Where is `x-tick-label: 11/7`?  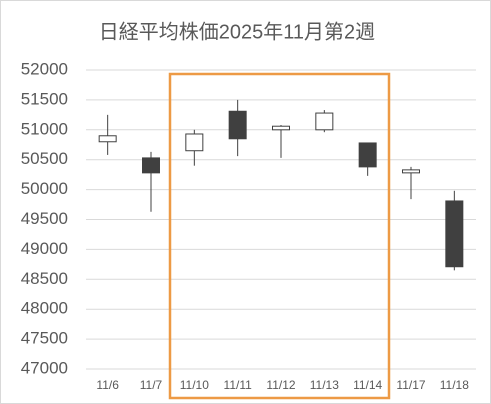
x-tick-label: 11/7 is located at coordinates (151, 385).